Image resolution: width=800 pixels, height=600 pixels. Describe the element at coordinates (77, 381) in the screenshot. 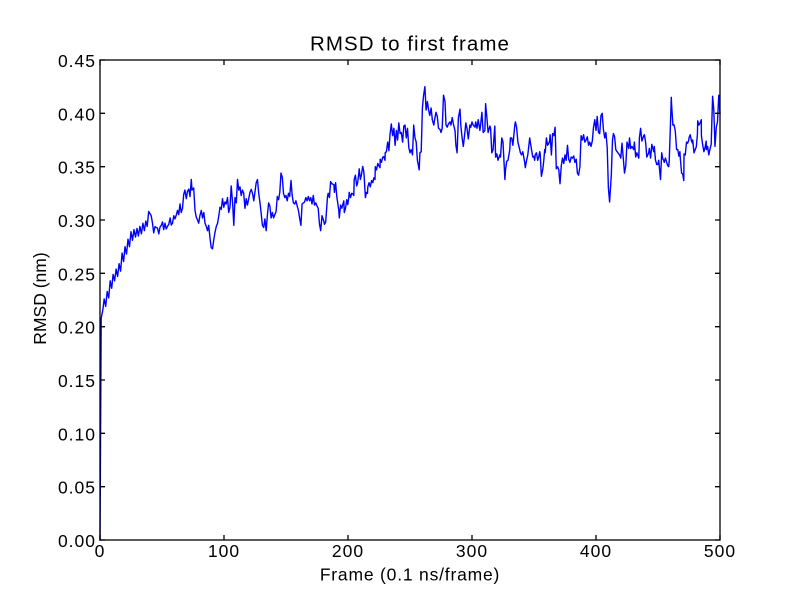

I see `svg-text: 0.15` at that location.